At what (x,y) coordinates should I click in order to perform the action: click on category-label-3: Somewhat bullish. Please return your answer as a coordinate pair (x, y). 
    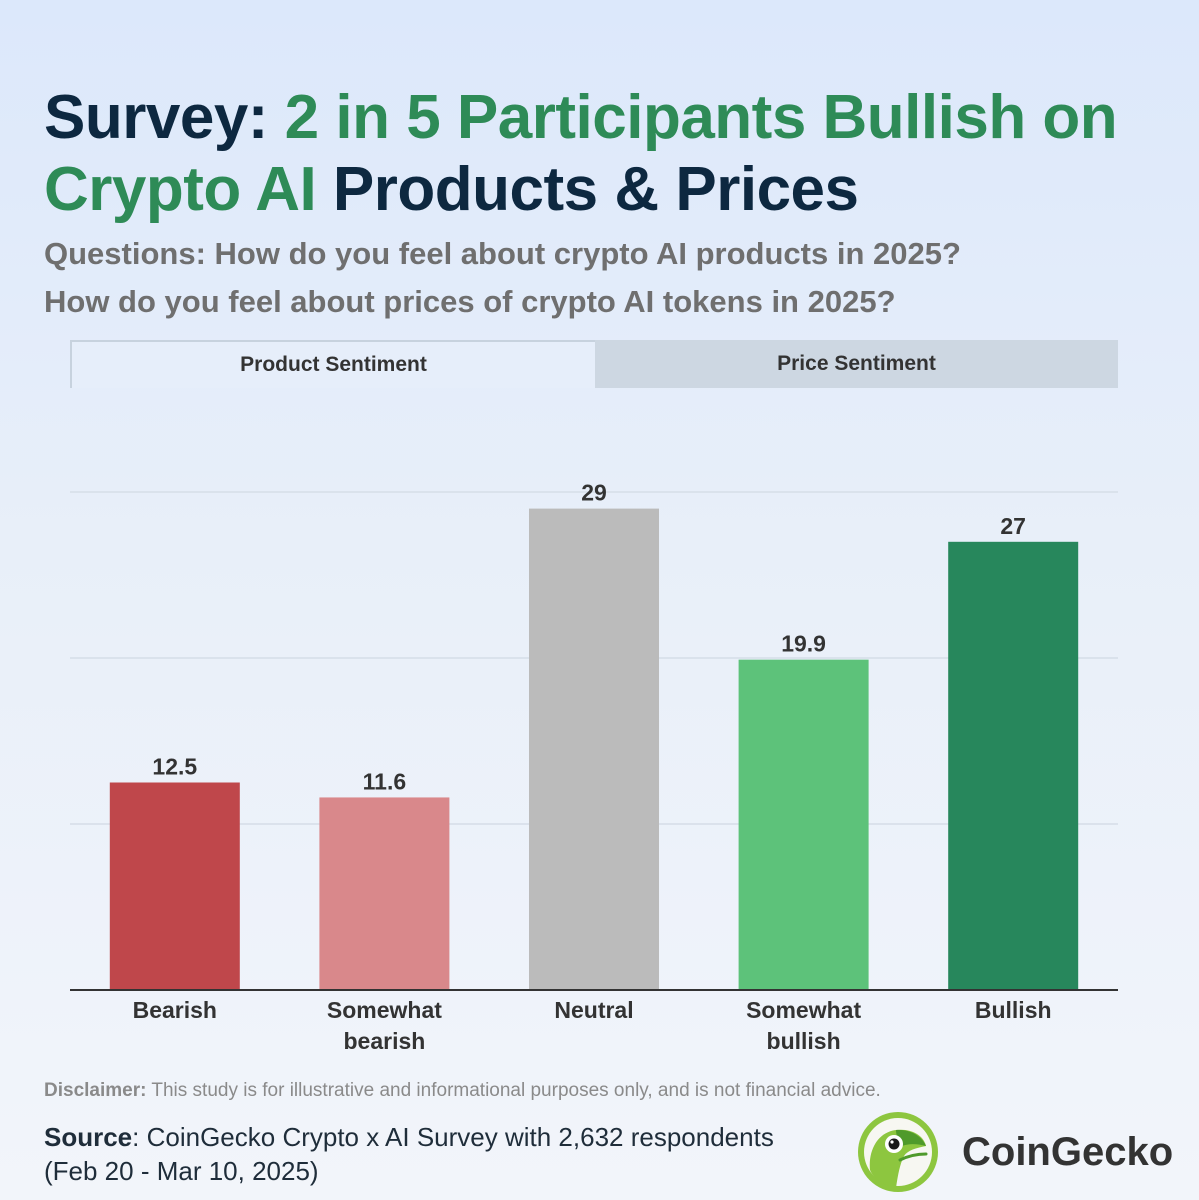
    Looking at the image, I should click on (803, 1025).